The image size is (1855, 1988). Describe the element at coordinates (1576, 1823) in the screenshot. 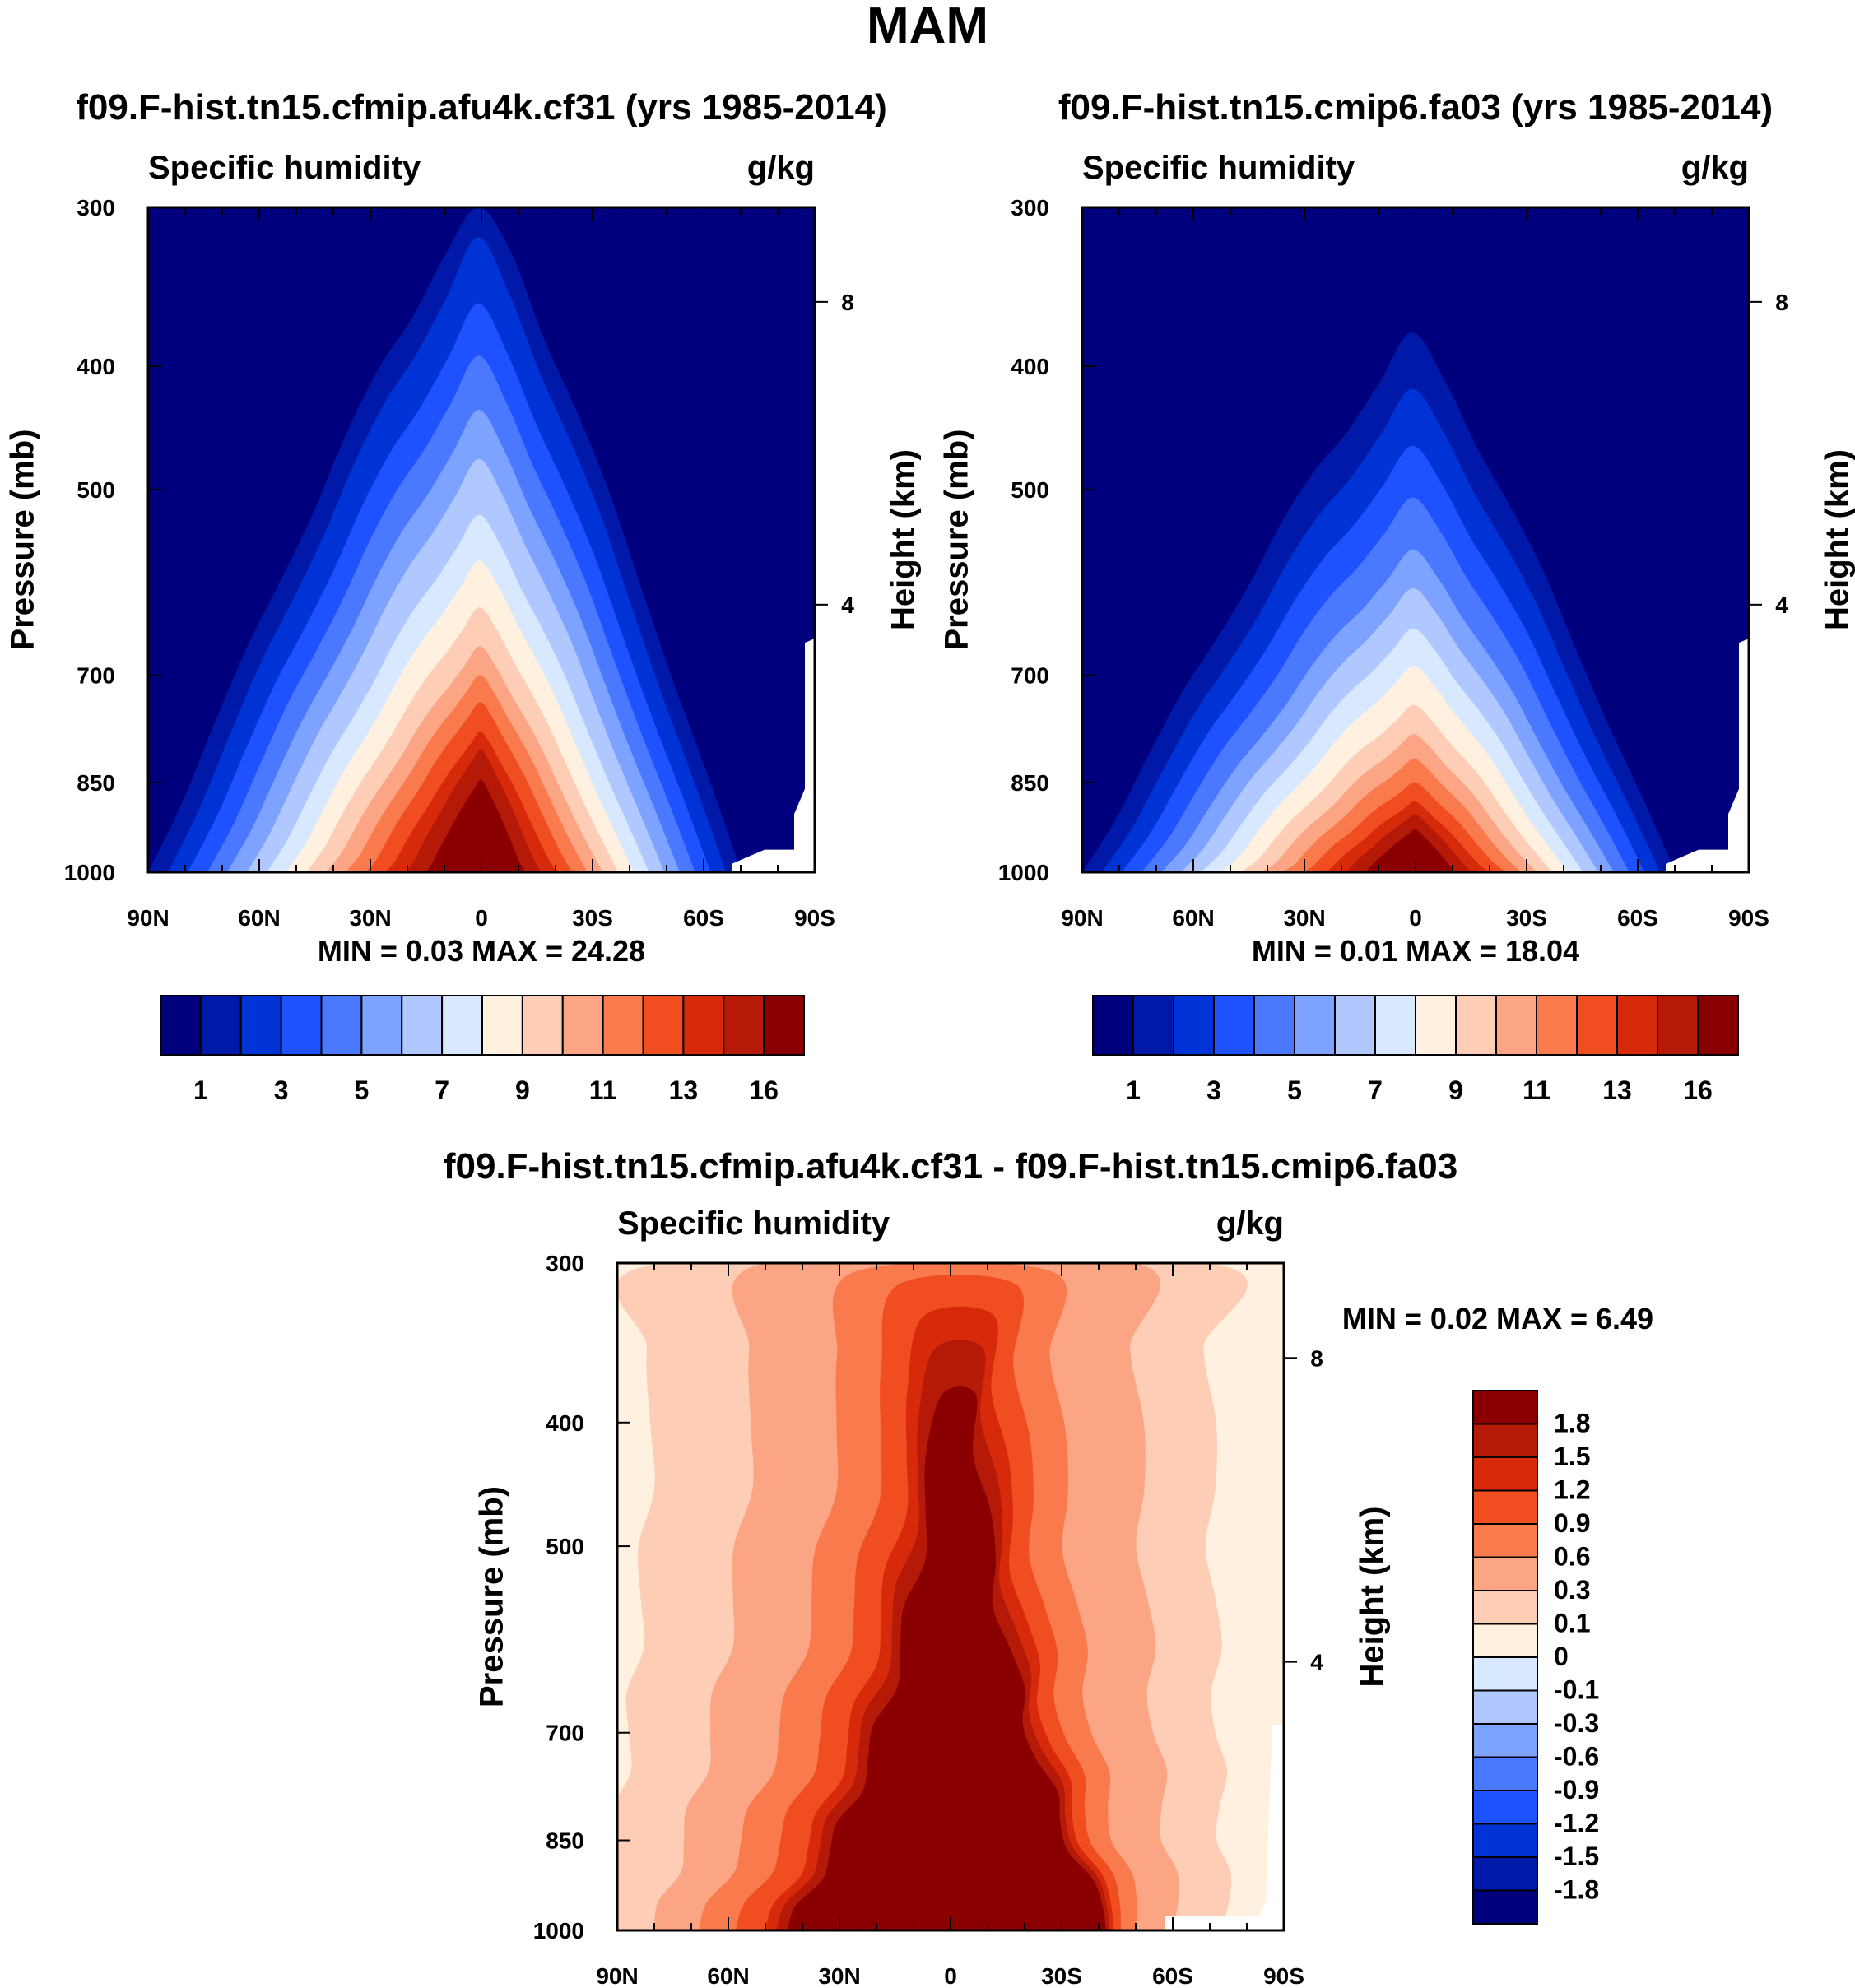

I see `colorbar-label: -1.2` at that location.